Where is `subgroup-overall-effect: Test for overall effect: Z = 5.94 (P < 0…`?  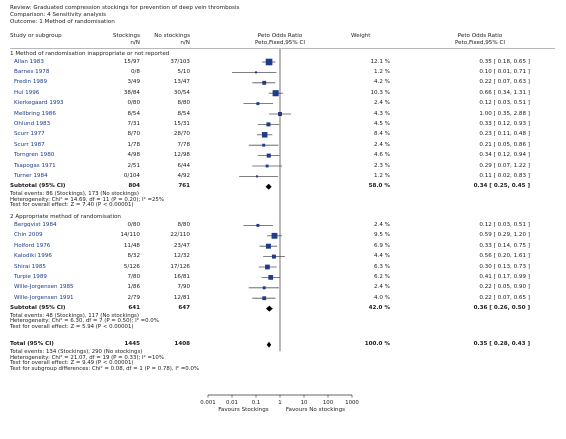 subgroup-overall-effect: Test for overall effect: Z = 5.94 (P < 0… is located at coordinates (72, 327).